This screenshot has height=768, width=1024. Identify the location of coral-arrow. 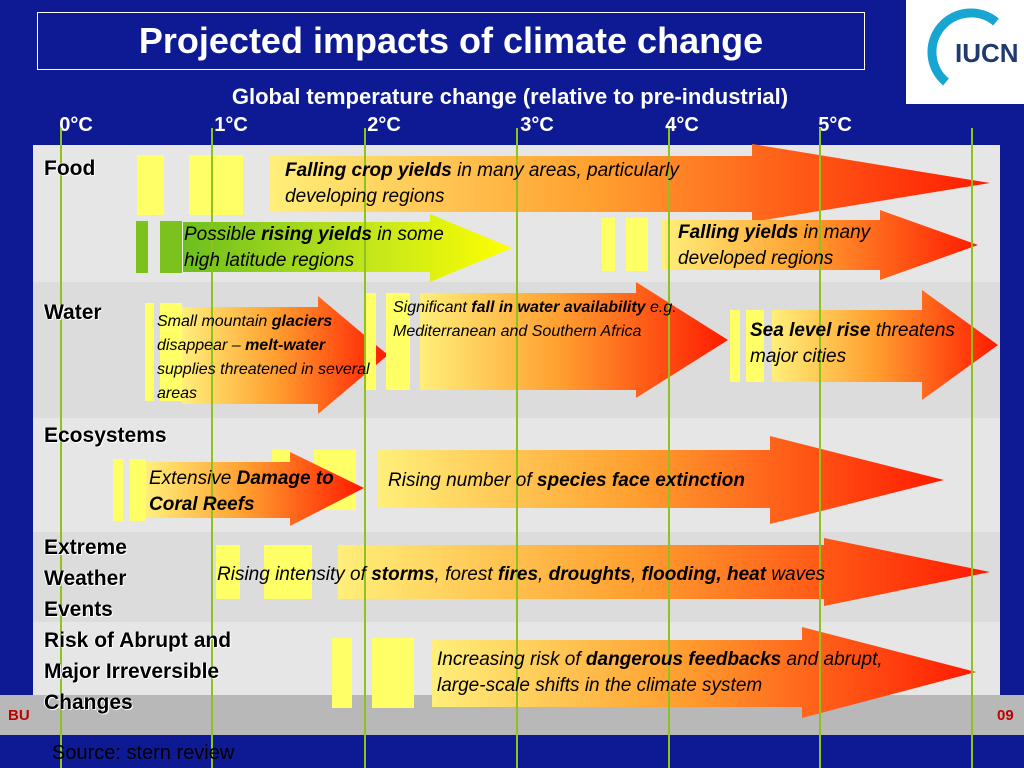
(255, 489).